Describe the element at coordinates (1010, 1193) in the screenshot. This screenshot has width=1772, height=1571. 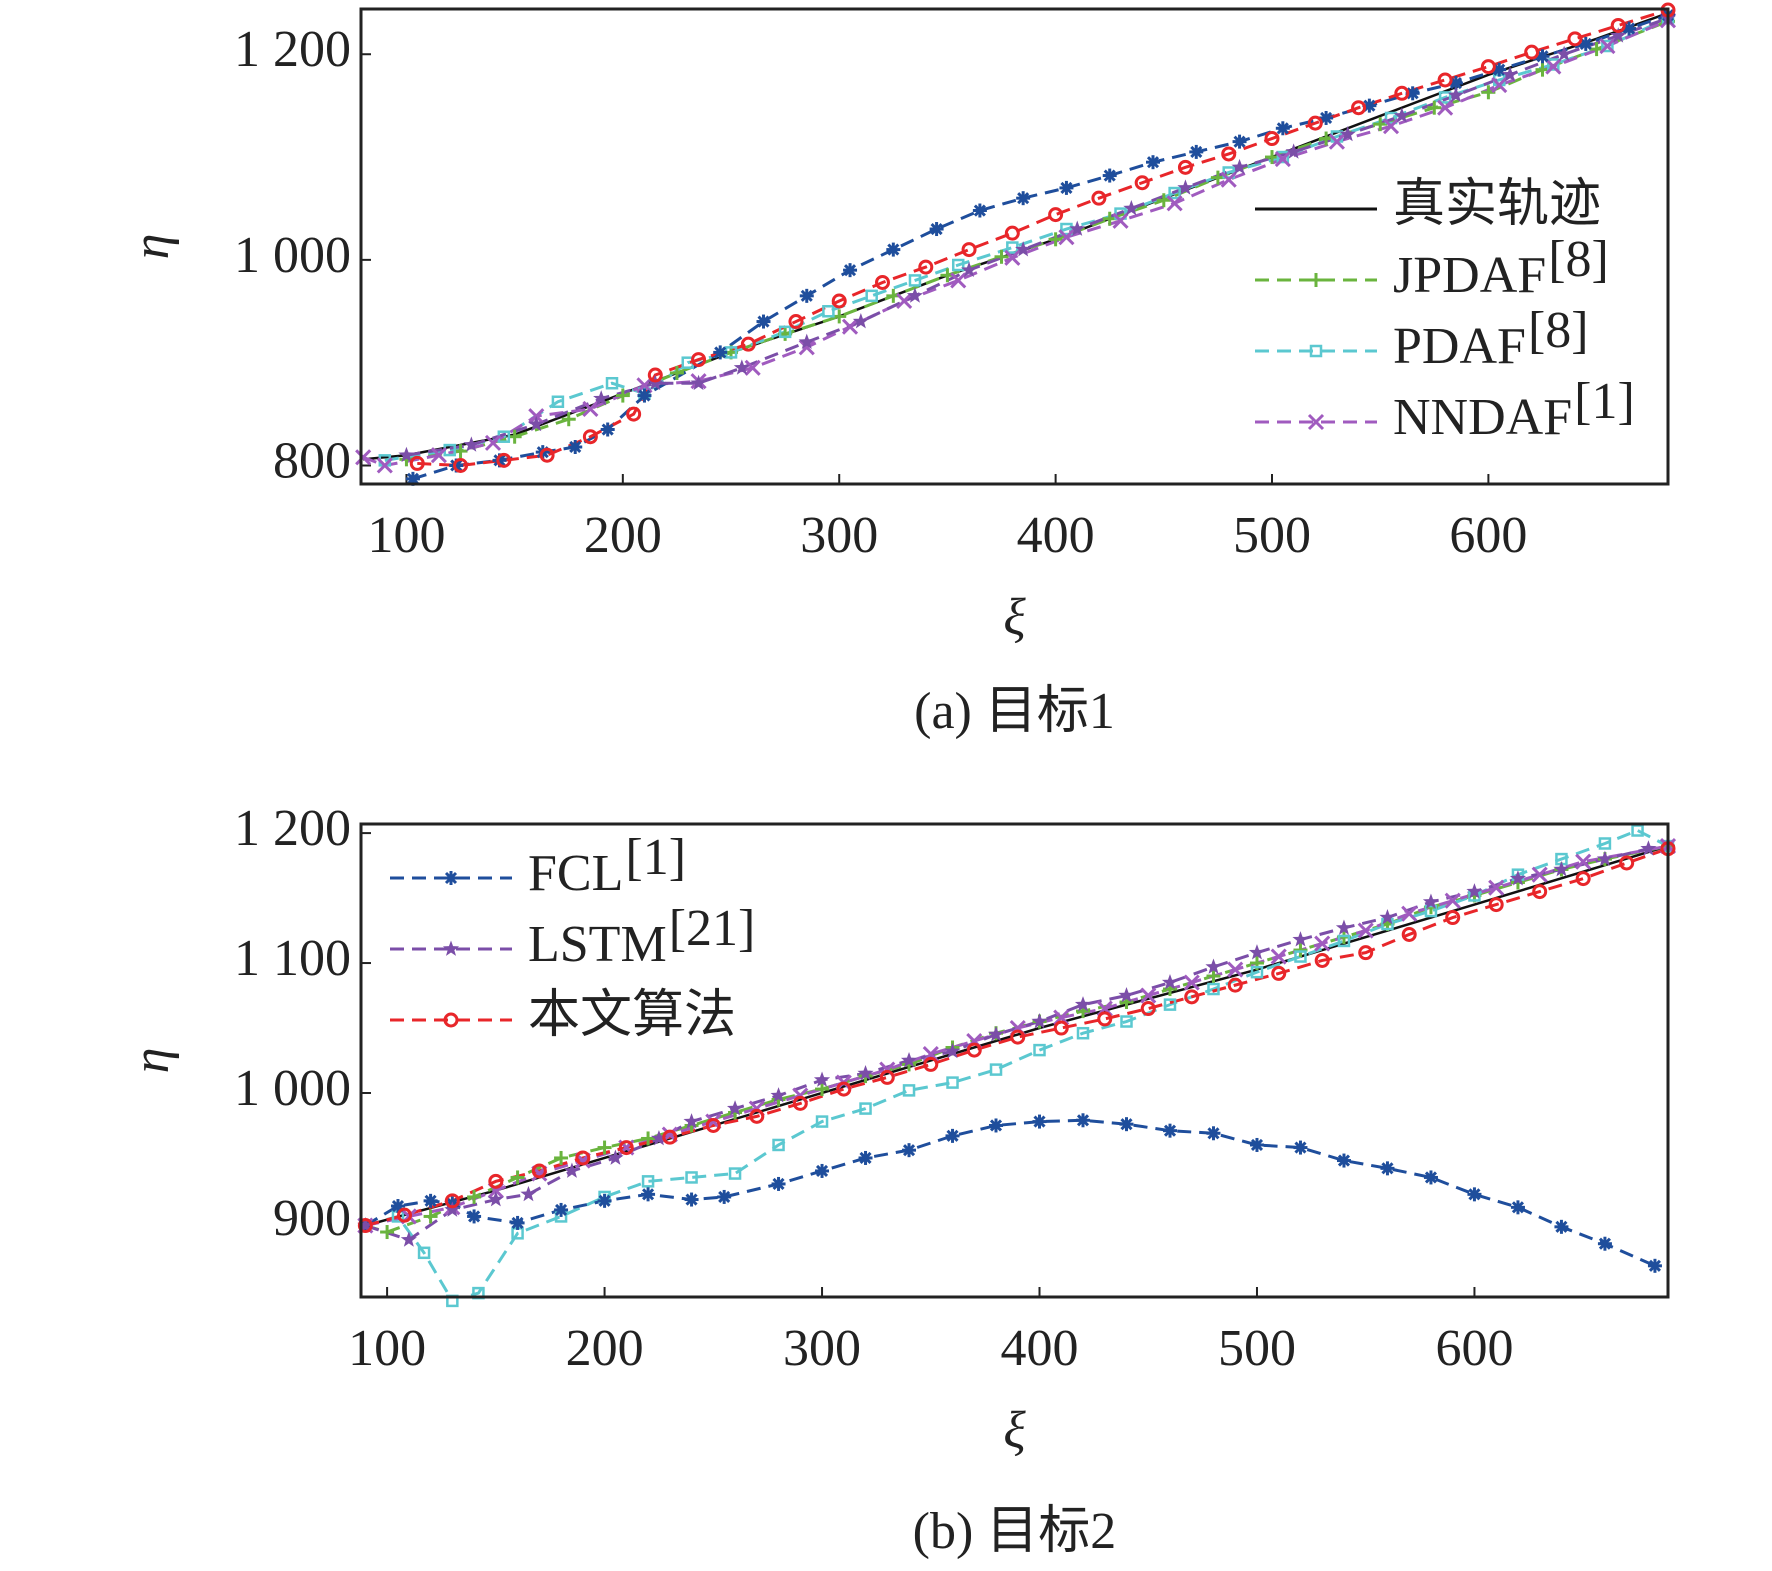
I see `series-line` at that location.